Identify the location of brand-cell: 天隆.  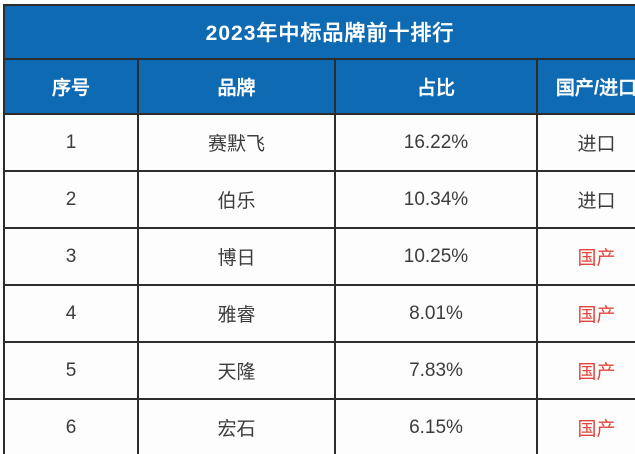
(236, 370).